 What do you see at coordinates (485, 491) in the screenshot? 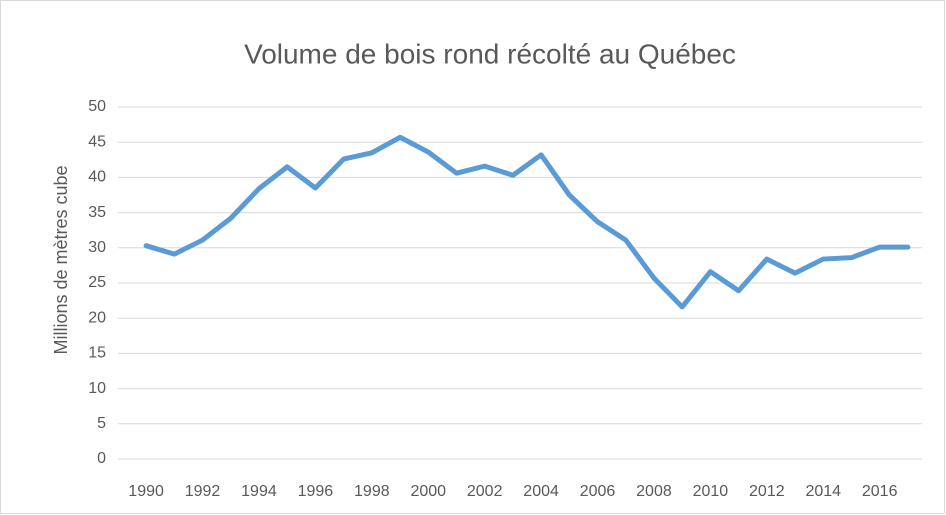
I see `x-tick-label: 2002` at bounding box center [485, 491].